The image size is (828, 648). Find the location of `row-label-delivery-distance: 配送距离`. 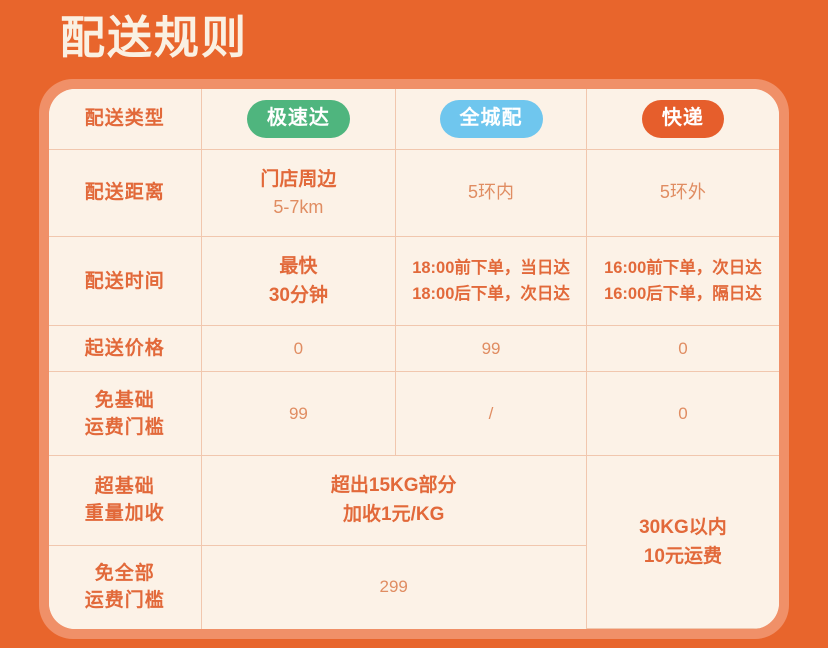

row-label-delivery-distance: 配送距离 is located at coordinates (125, 192).